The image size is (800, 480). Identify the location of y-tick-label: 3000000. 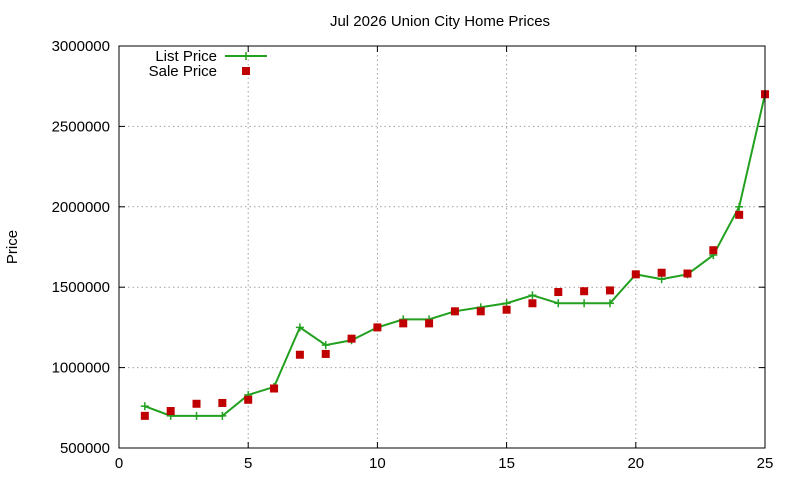
(81, 46).